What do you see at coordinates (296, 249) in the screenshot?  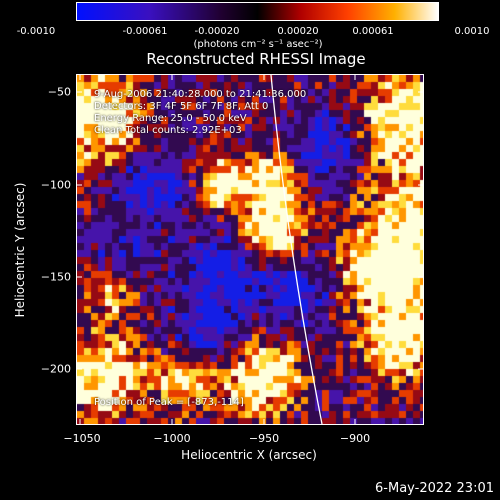 I see `solar-limb-line` at bounding box center [296, 249].